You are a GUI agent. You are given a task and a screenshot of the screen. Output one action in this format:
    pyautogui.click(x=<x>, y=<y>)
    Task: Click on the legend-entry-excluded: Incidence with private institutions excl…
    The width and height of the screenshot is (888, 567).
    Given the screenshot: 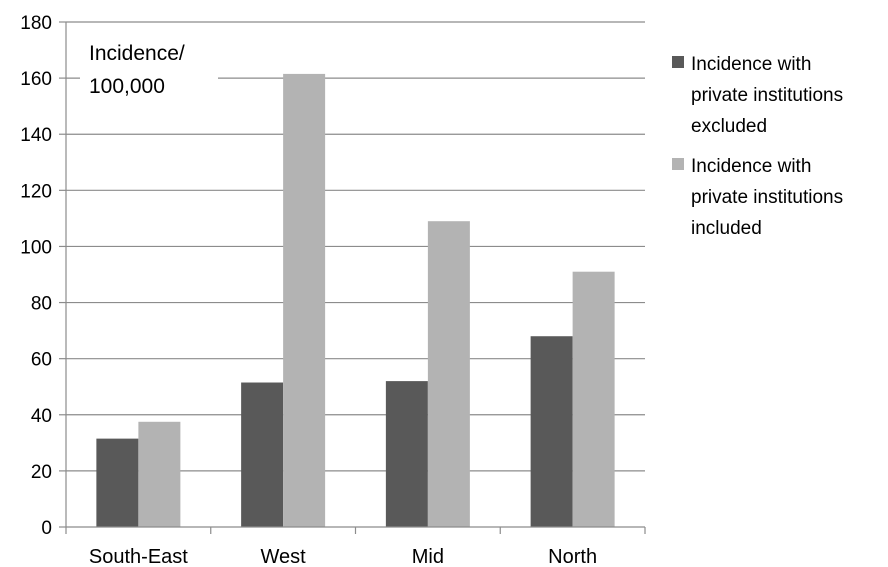 What is the action you would take?
    pyautogui.click(x=769, y=95)
    